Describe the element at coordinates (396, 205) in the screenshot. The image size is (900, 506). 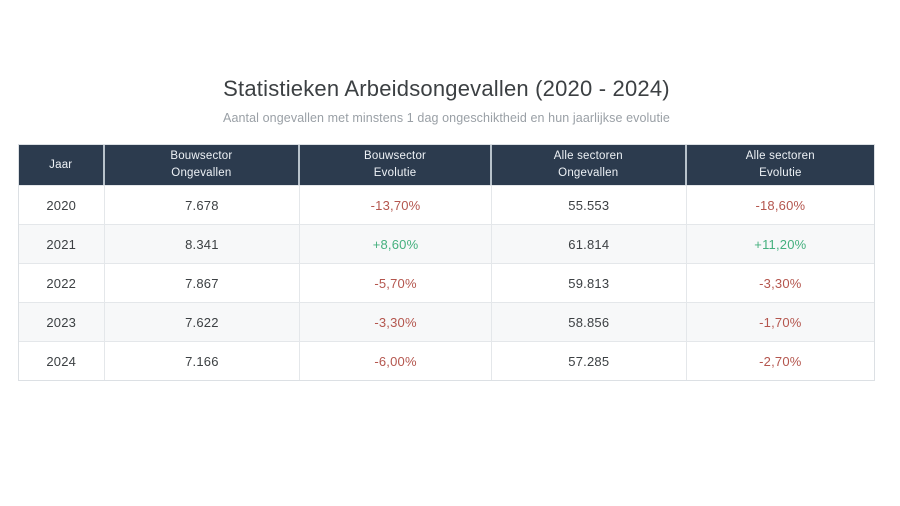
I see `bouwsector-evolutie-cell: -13,70%` at that location.